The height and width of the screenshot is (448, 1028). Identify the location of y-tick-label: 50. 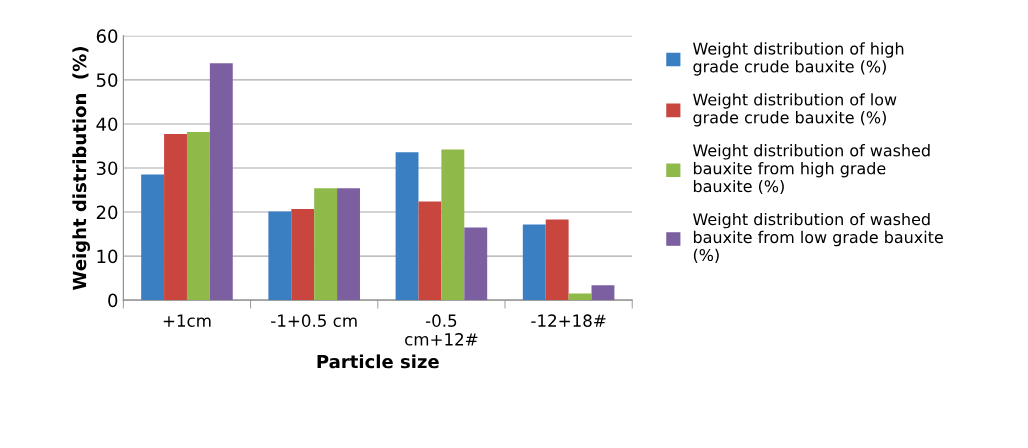
(107, 80).